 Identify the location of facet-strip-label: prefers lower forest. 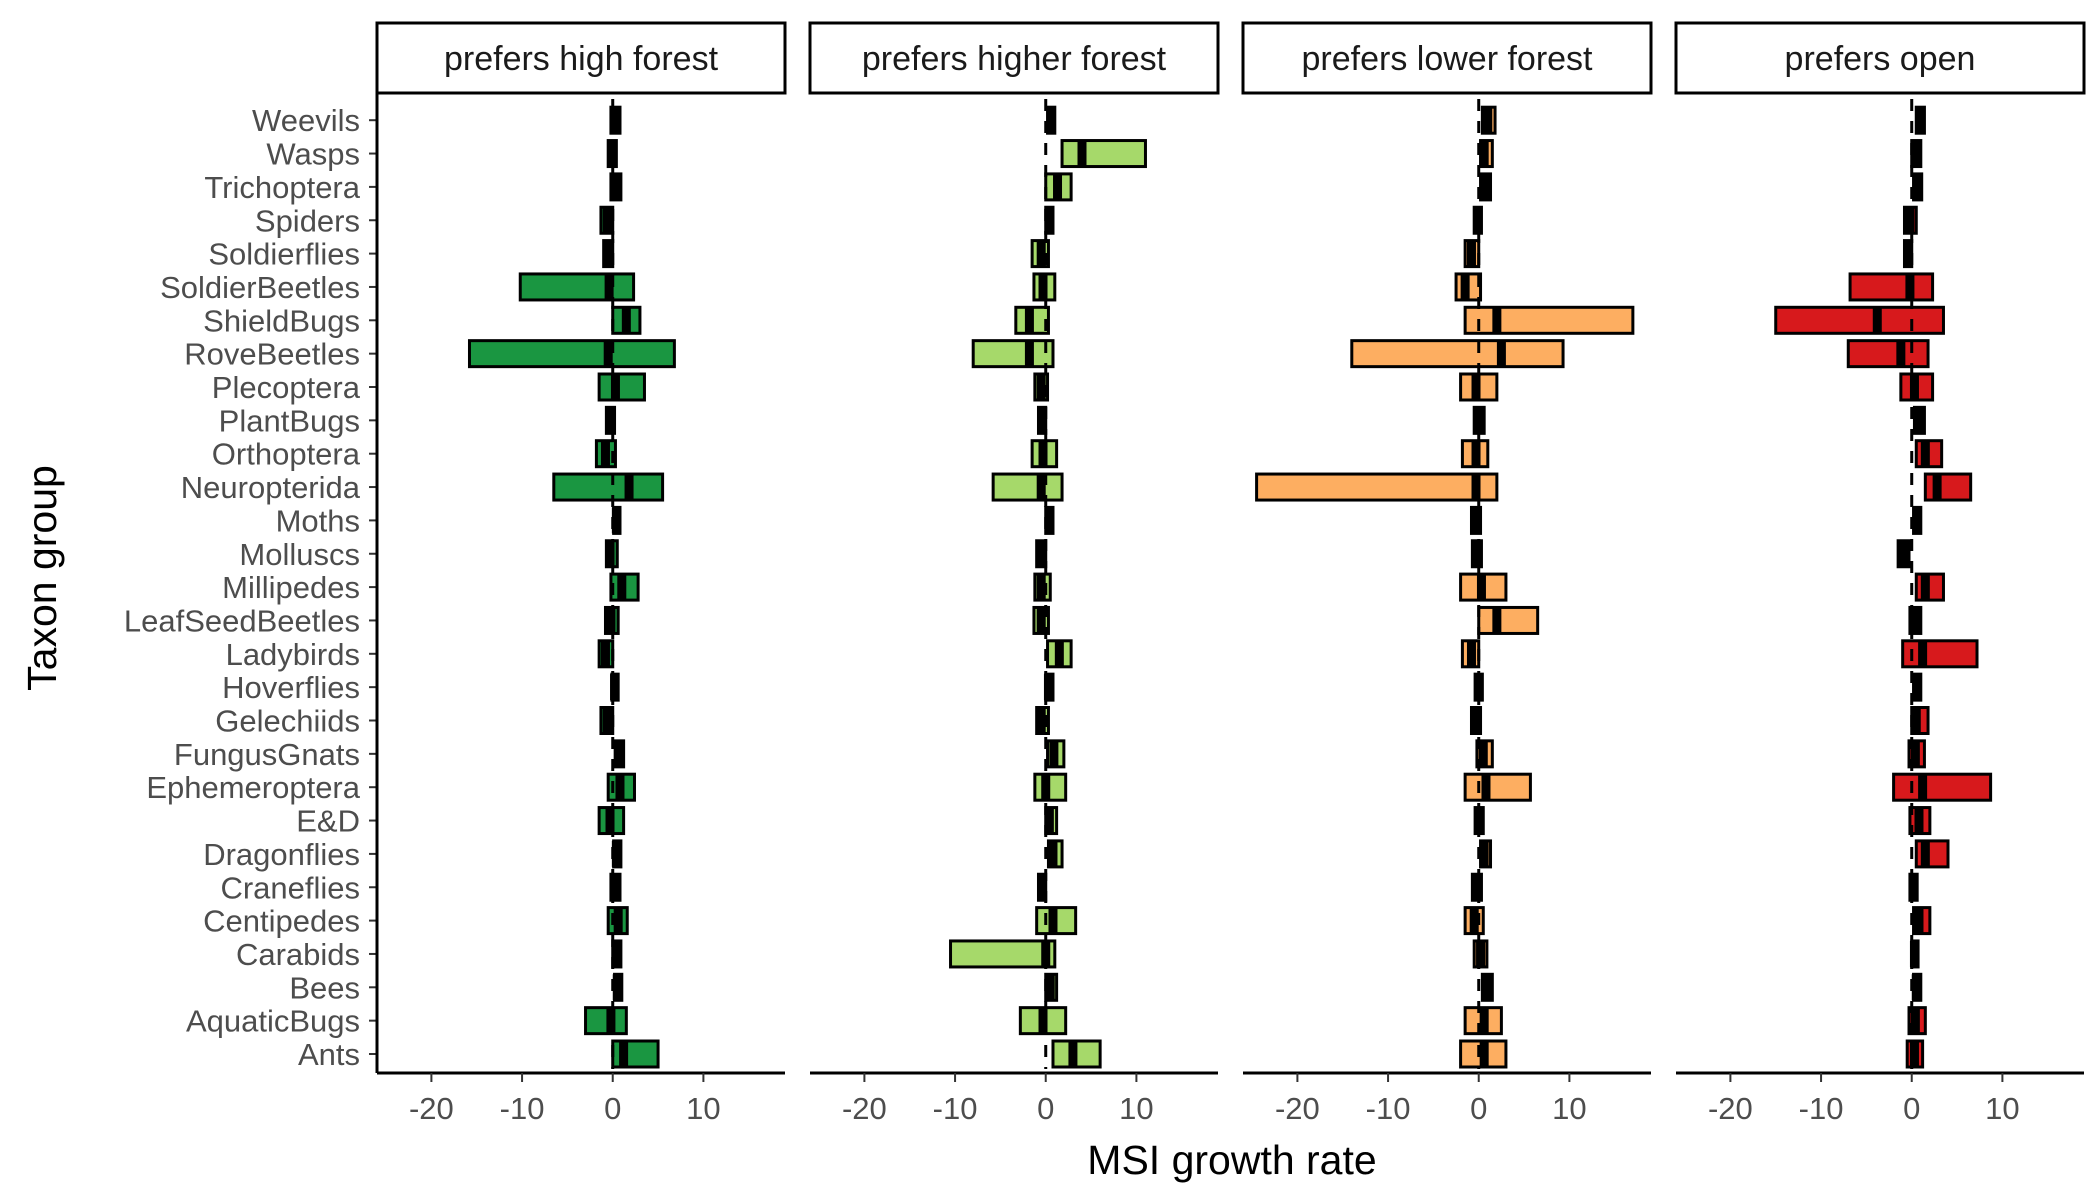
(1448, 59).